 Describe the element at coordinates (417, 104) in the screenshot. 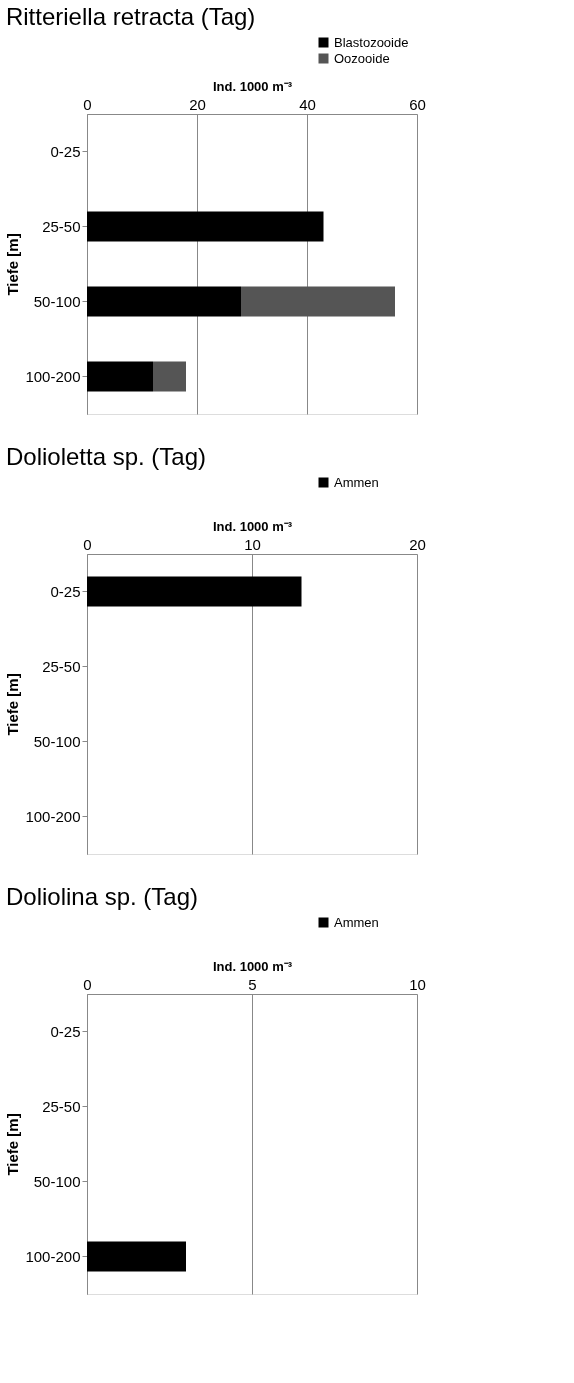

I see `x-tick-label: 60` at that location.